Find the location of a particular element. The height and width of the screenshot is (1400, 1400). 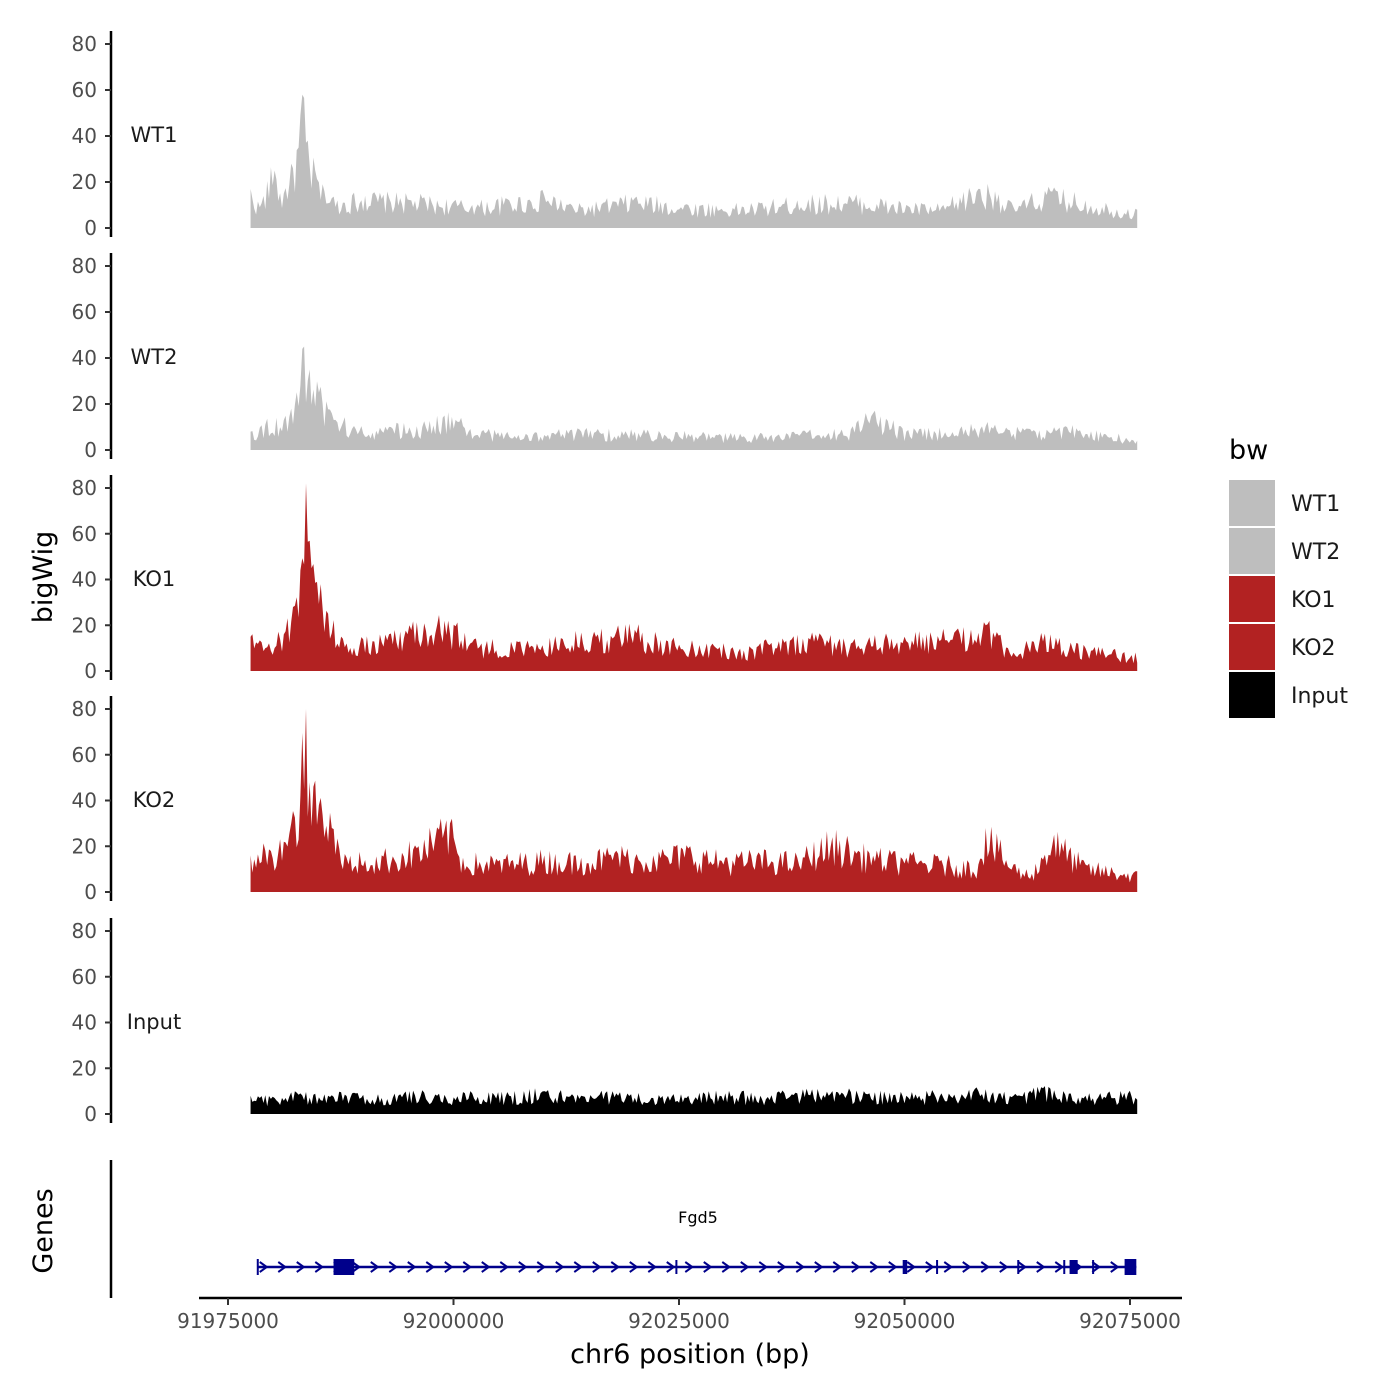

coverage-area-wt1 is located at coordinates (694, 161).